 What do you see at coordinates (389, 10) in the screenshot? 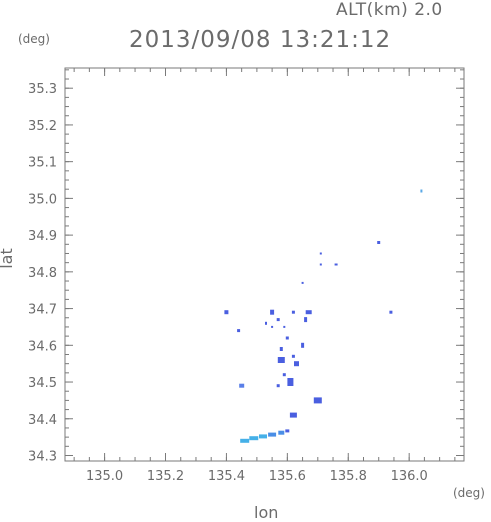
I see `altitude-label: ALT(km) 2.0` at bounding box center [389, 10].